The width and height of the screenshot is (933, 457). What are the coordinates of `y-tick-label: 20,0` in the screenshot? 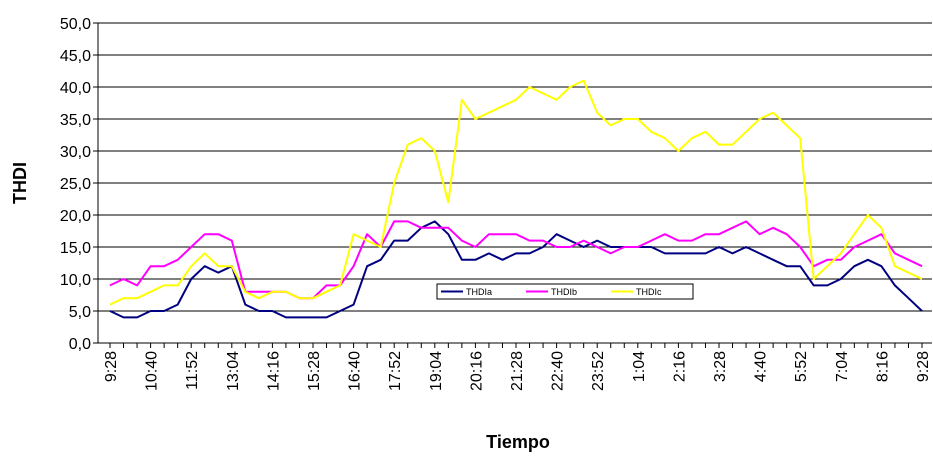 It's located at (75, 216).